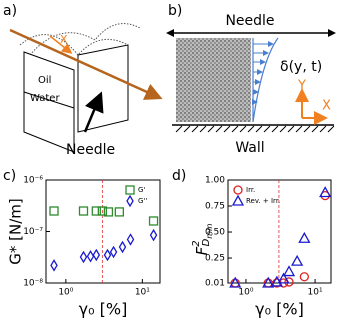  Describe the element at coordinates (33, 181) in the screenshot. I see `y-tick-label: 10⁻⁶` at that location.